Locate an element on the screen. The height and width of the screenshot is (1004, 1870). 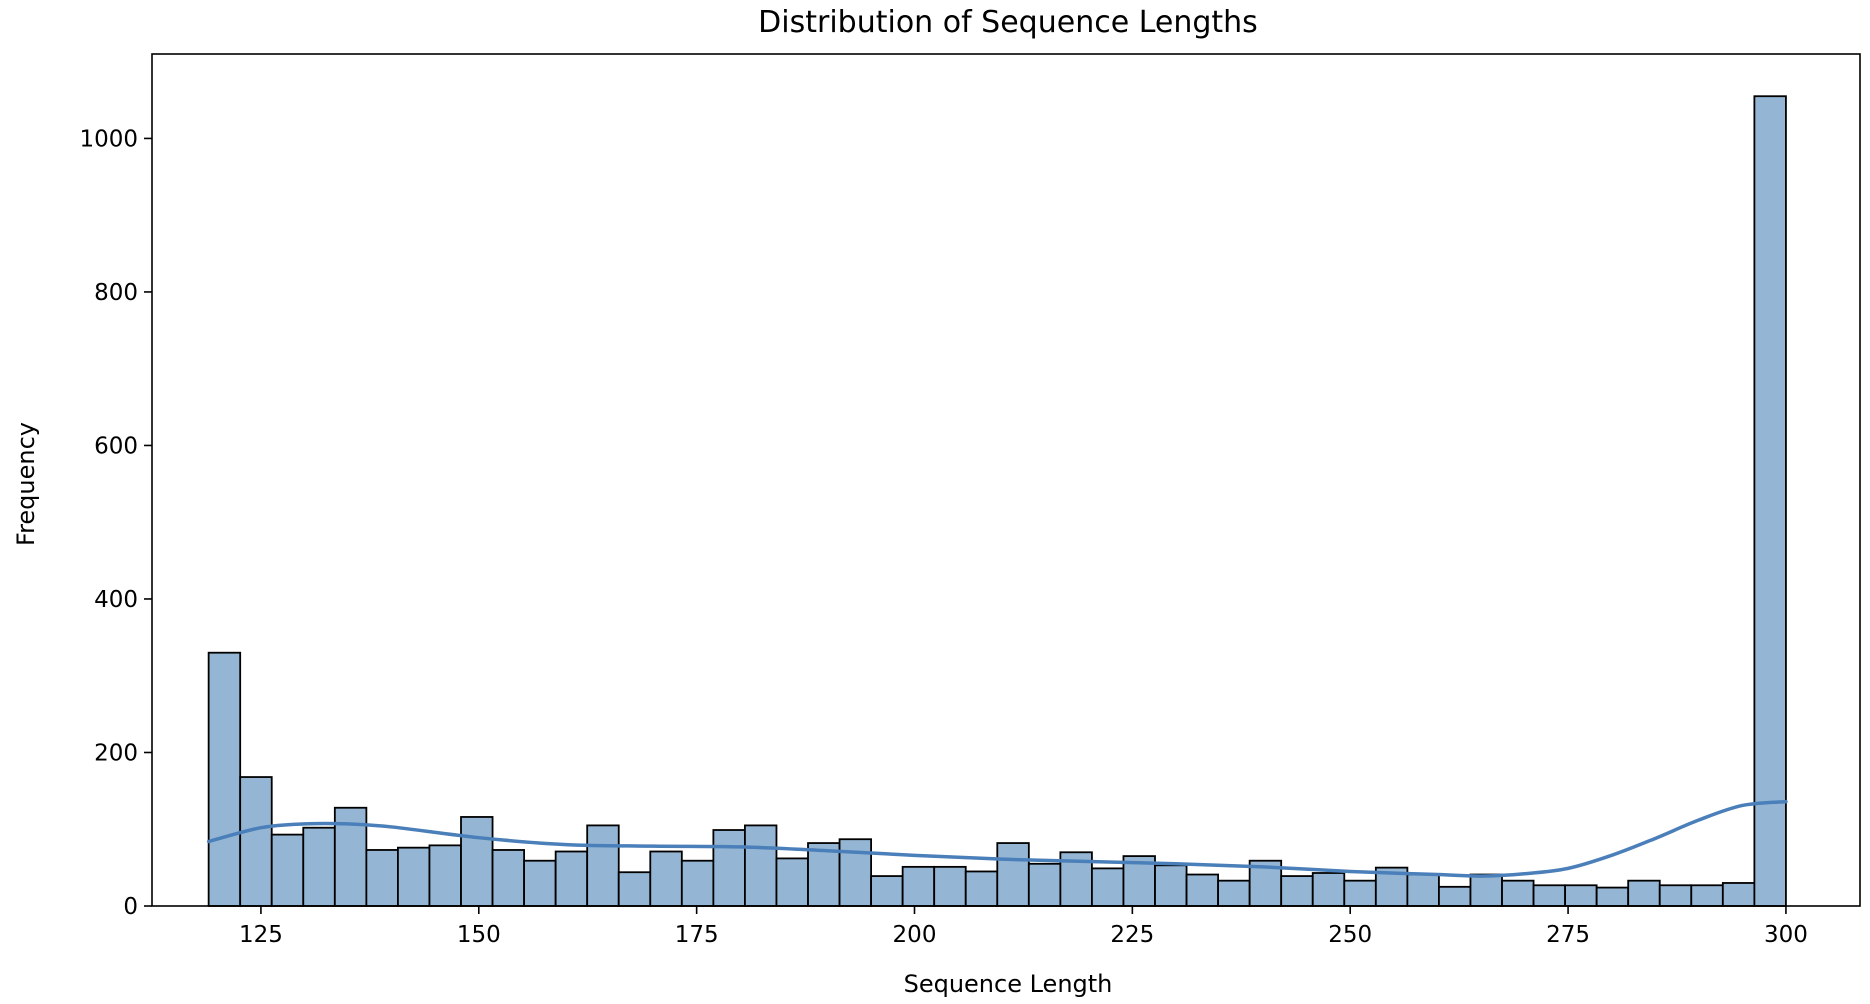
x-tick-label: 150 is located at coordinates (479, 935).